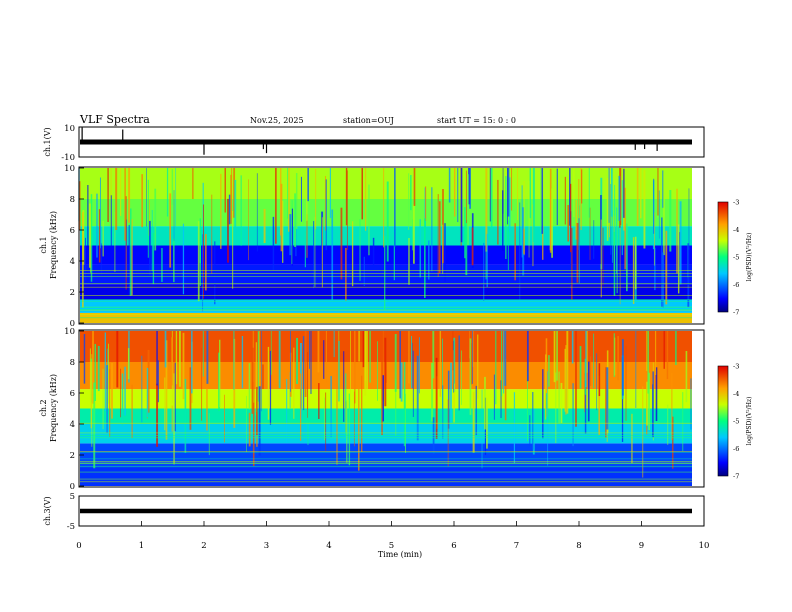 The width and height of the screenshot is (792, 612). I want to click on ch2-colorbar-label: log(PSD)(V²/Hz), so click(749, 421).